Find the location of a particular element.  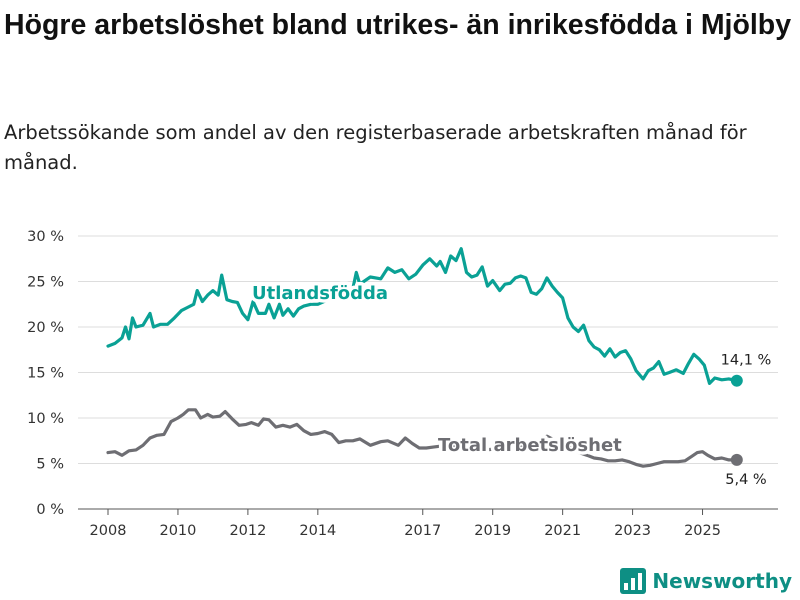

y-tick-label: 10 % is located at coordinates (45, 419).